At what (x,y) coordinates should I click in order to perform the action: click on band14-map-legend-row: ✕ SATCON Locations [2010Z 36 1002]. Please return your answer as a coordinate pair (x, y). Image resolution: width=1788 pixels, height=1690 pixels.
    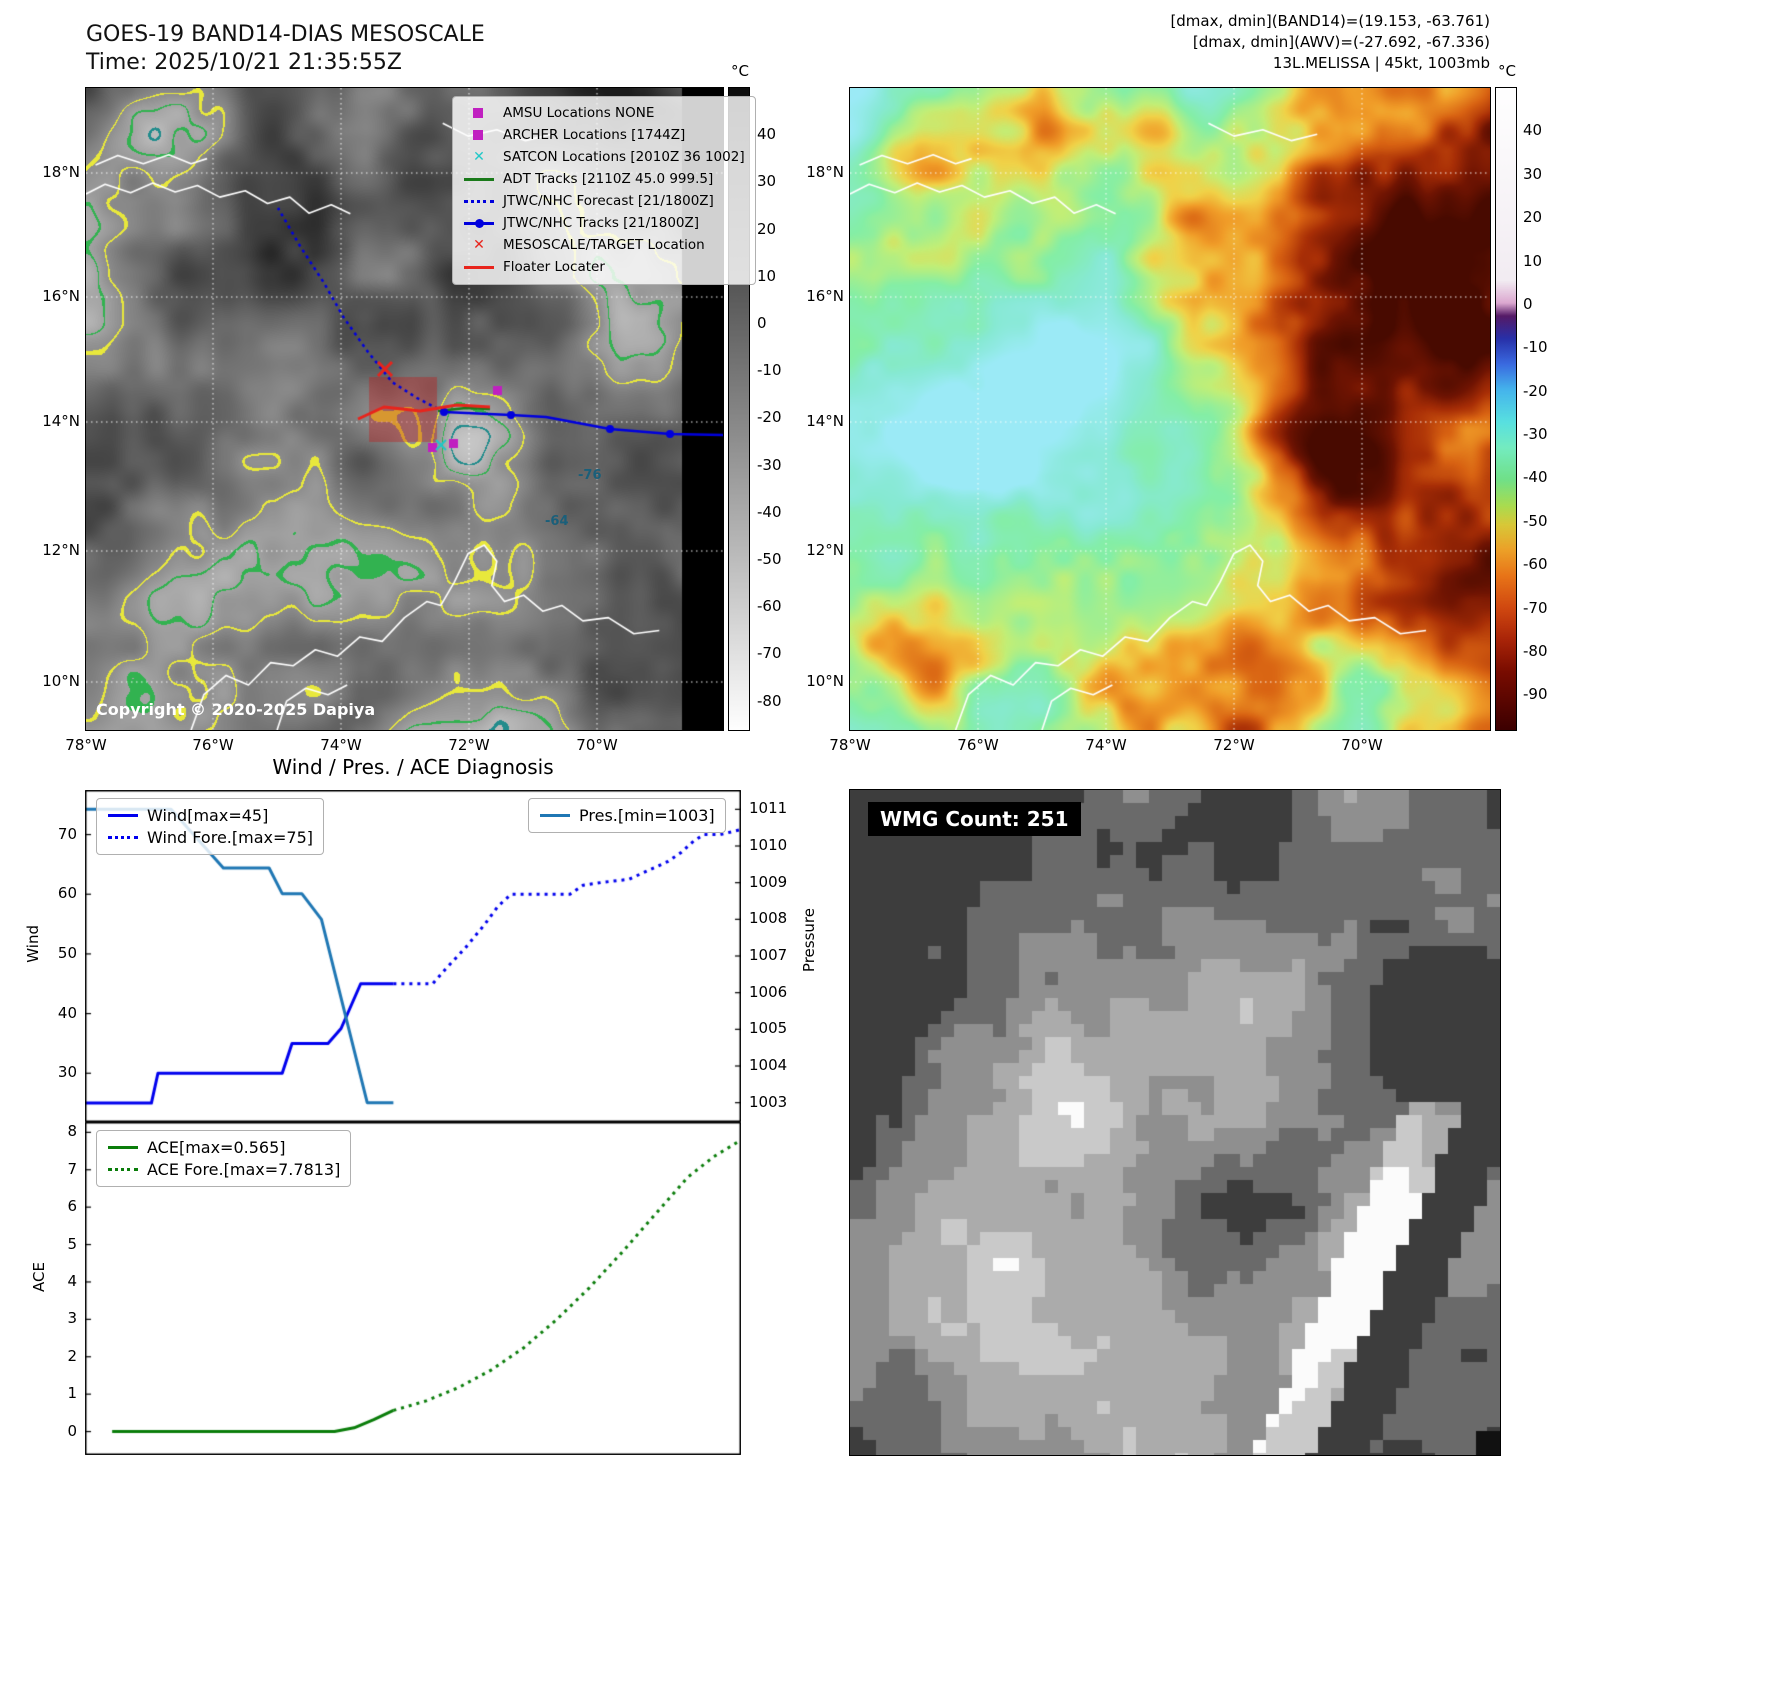
    Looking at the image, I should click on (604, 157).